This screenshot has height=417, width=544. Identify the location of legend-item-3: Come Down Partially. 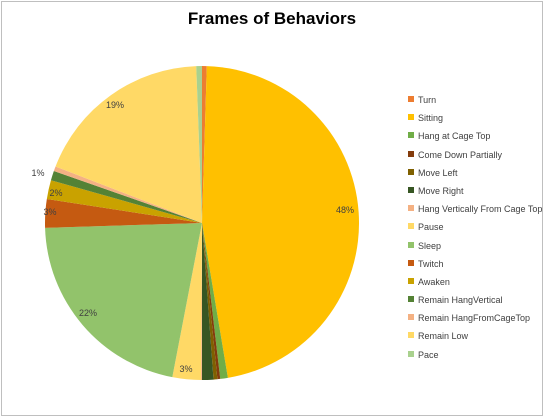
(475, 155).